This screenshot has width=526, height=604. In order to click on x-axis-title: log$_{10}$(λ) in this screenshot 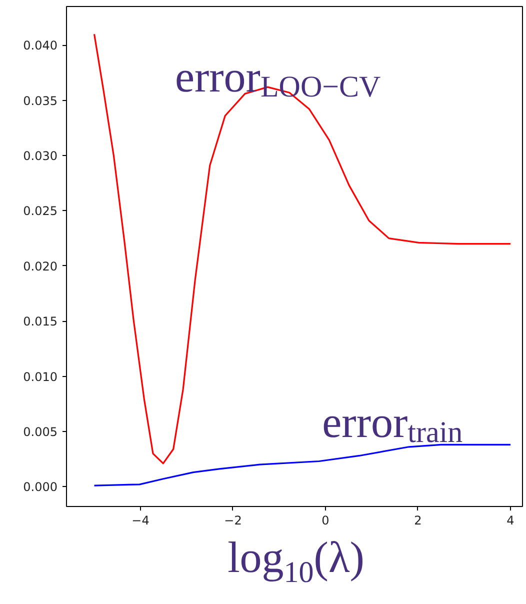, I will do `click(296, 561)`.